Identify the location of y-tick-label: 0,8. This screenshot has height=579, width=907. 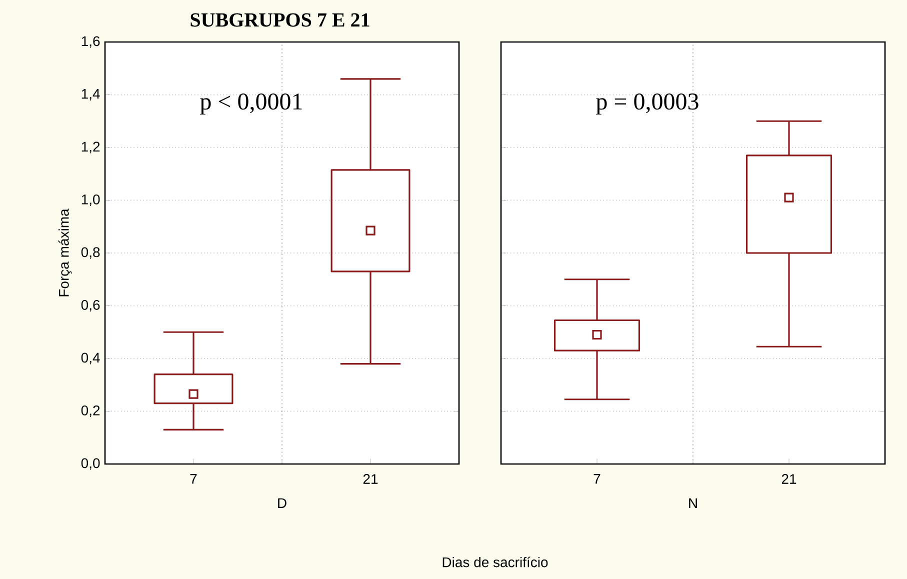
(90, 253).